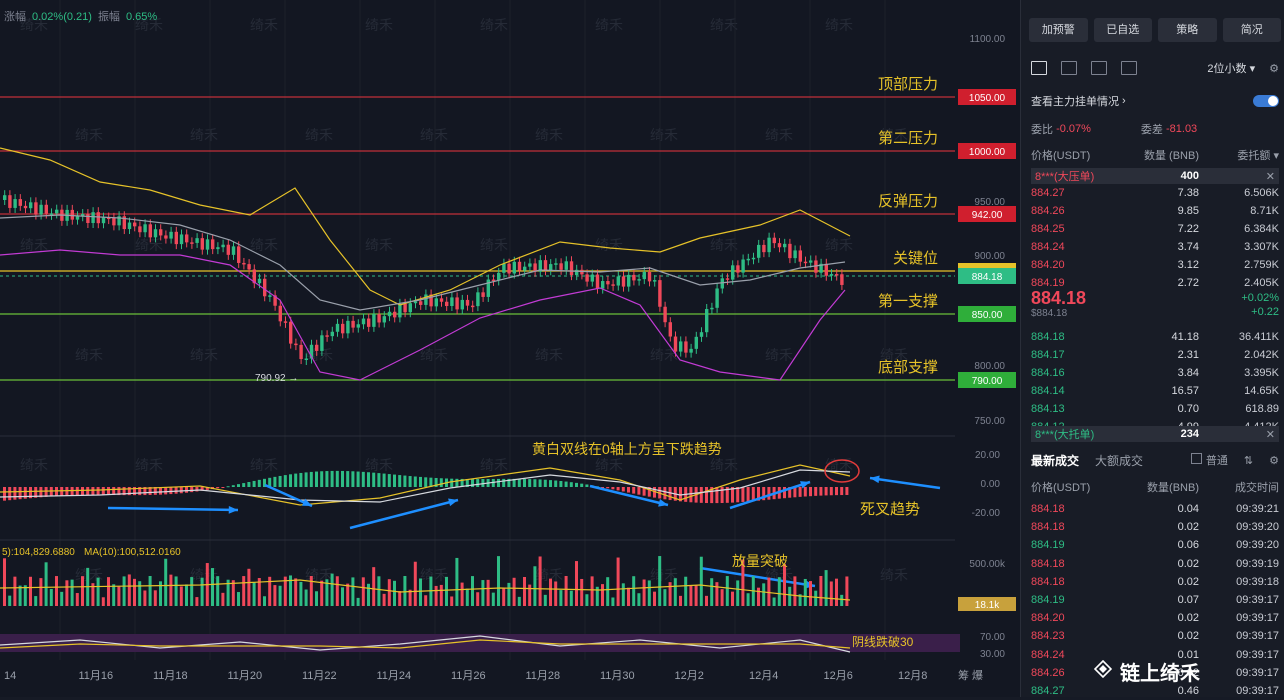 This screenshot has height=700, width=1284. What do you see at coordinates (1188, 193) in the screenshot?
I see `row-qty: 7.38` at bounding box center [1188, 193].